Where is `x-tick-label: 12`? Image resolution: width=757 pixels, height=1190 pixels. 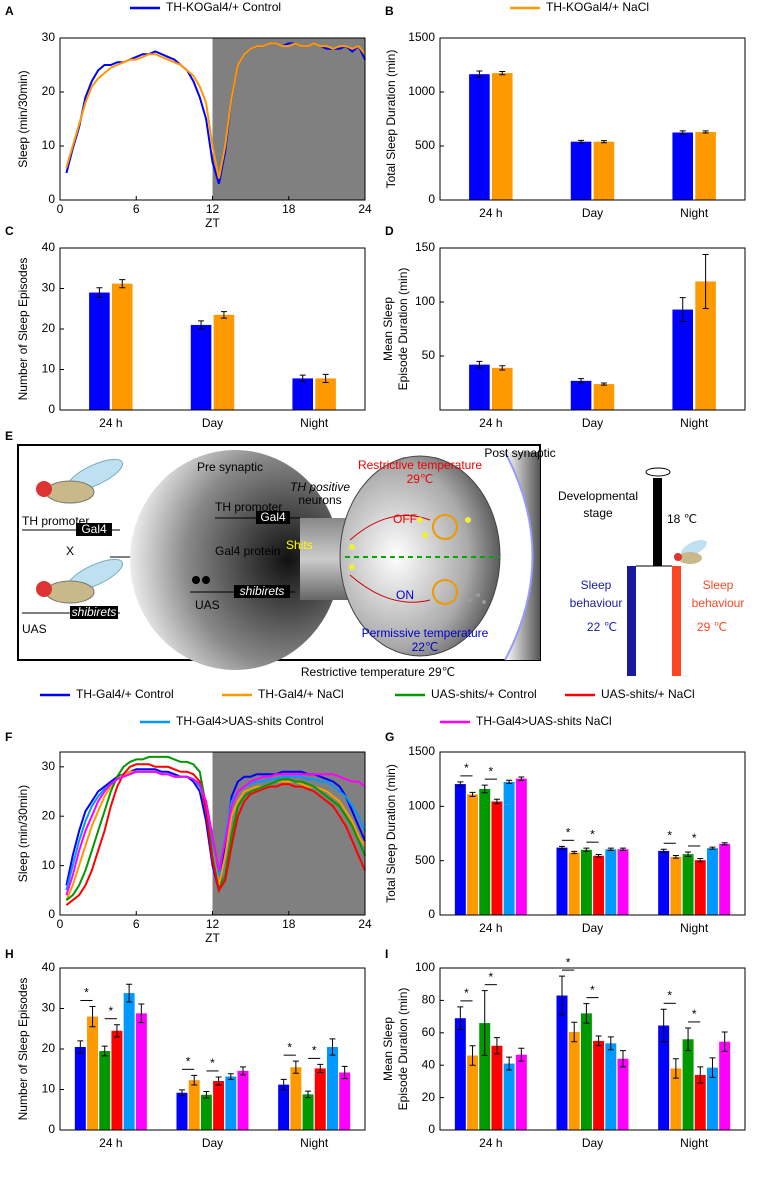 x-tick-label: 12 is located at coordinates (213, 209).